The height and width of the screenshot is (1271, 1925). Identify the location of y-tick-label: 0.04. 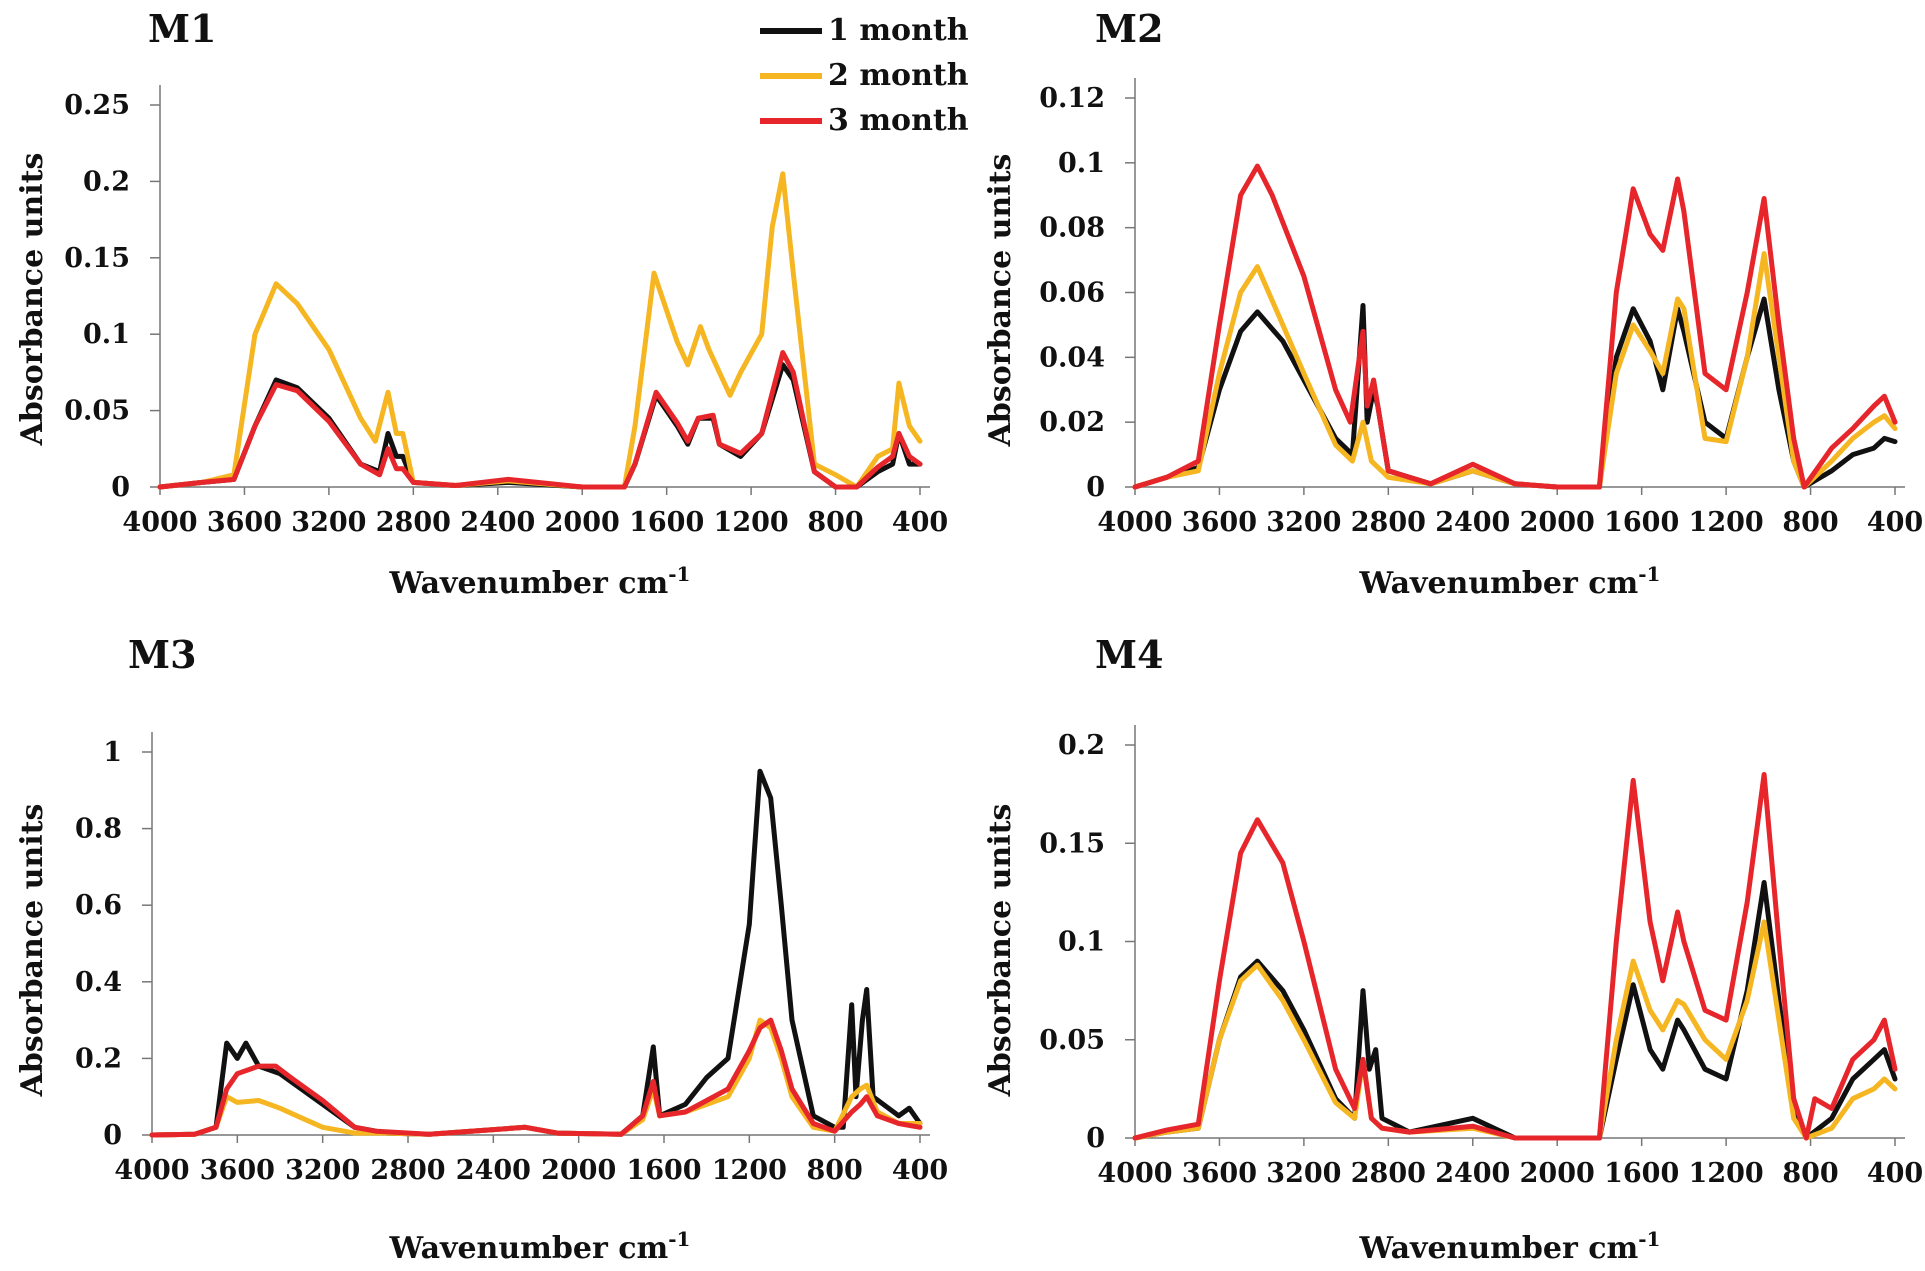
(1072, 357).